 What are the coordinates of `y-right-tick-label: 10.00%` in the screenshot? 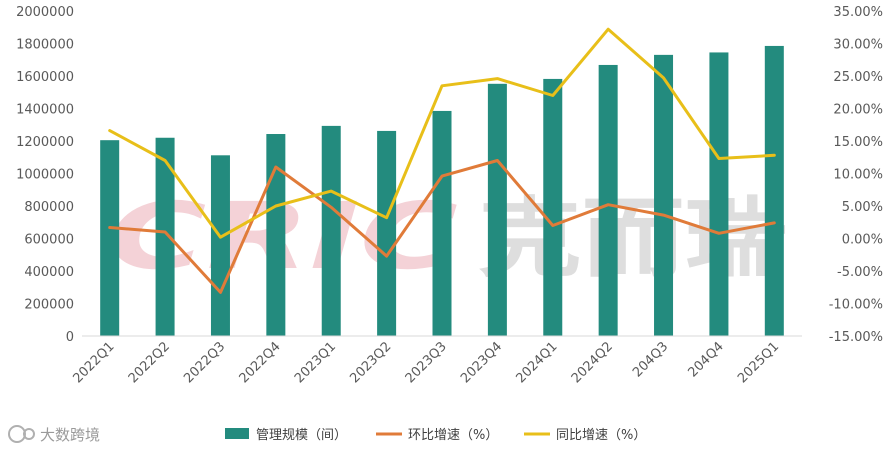 It's located at (858, 175).